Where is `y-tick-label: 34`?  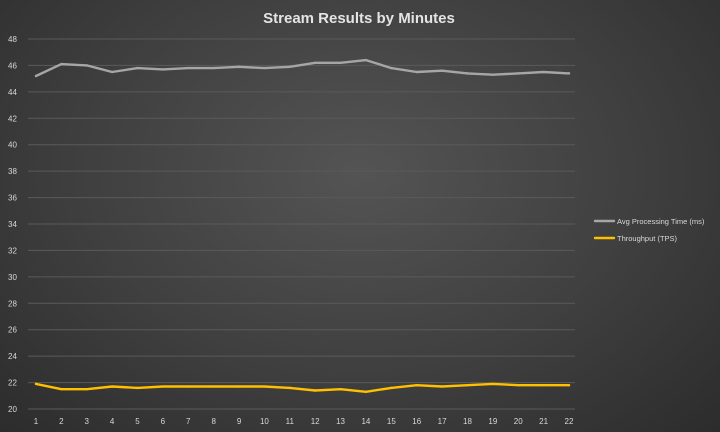 y-tick-label: 34 is located at coordinates (12, 224).